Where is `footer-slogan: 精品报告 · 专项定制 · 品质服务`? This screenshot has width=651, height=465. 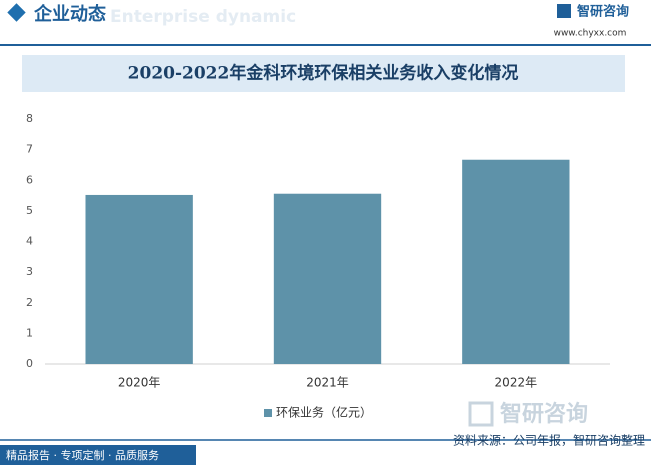
footer-slogan: 精品报告 · 专项定制 · 品质服务 is located at coordinates (82, 455).